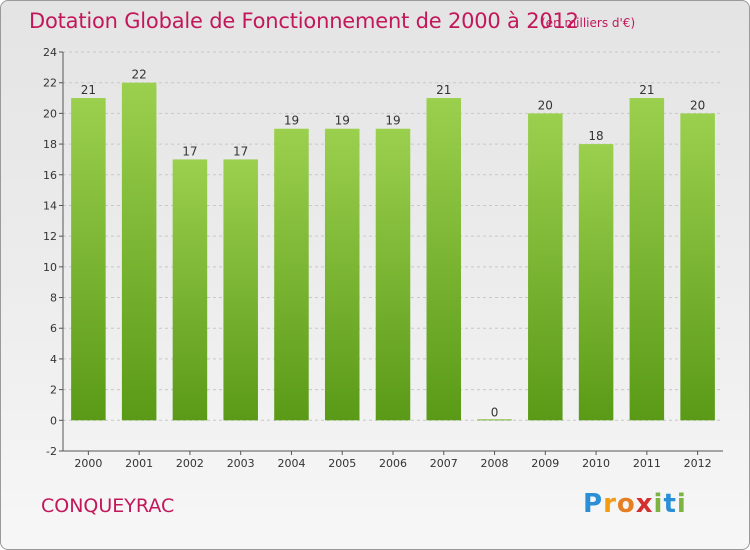  I want to click on bar-2006, so click(393, 274).